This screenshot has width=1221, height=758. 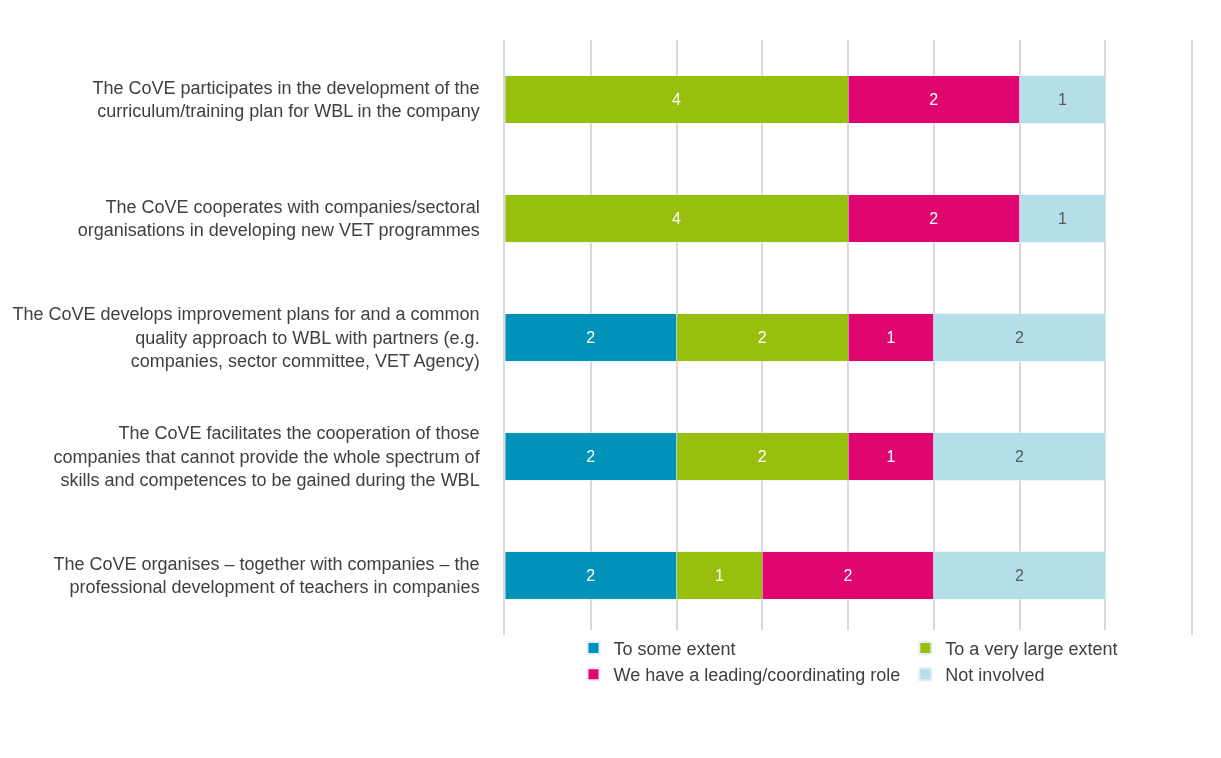 What do you see at coordinates (267, 457) in the screenshot?
I see `y-tick-label: The CoVE facilitates the cooperation of those companies that cannot provide the whole spectrum of skills and competences to be gained during the WBL` at bounding box center [267, 457].